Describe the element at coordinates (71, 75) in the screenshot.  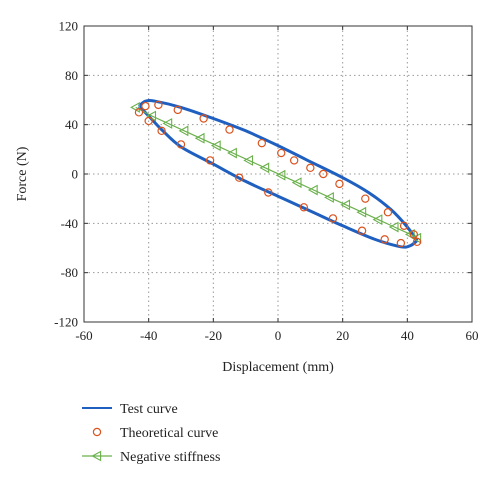
I see `y-tick-label: 80` at that location.